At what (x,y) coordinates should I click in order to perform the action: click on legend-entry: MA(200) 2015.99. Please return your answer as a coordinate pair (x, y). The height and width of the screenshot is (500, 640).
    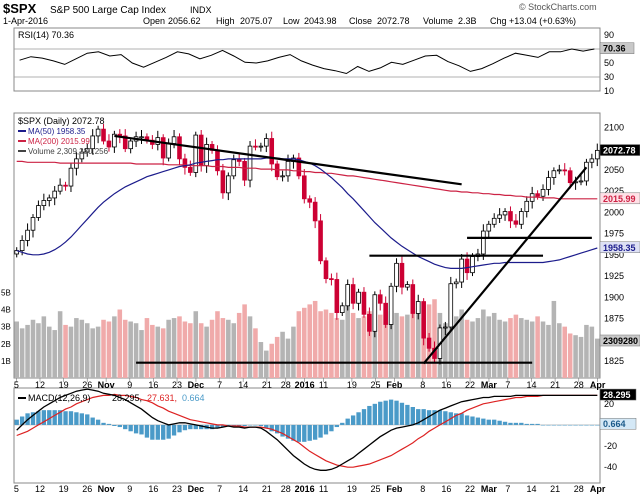
    Looking at the image, I should click on (59, 141).